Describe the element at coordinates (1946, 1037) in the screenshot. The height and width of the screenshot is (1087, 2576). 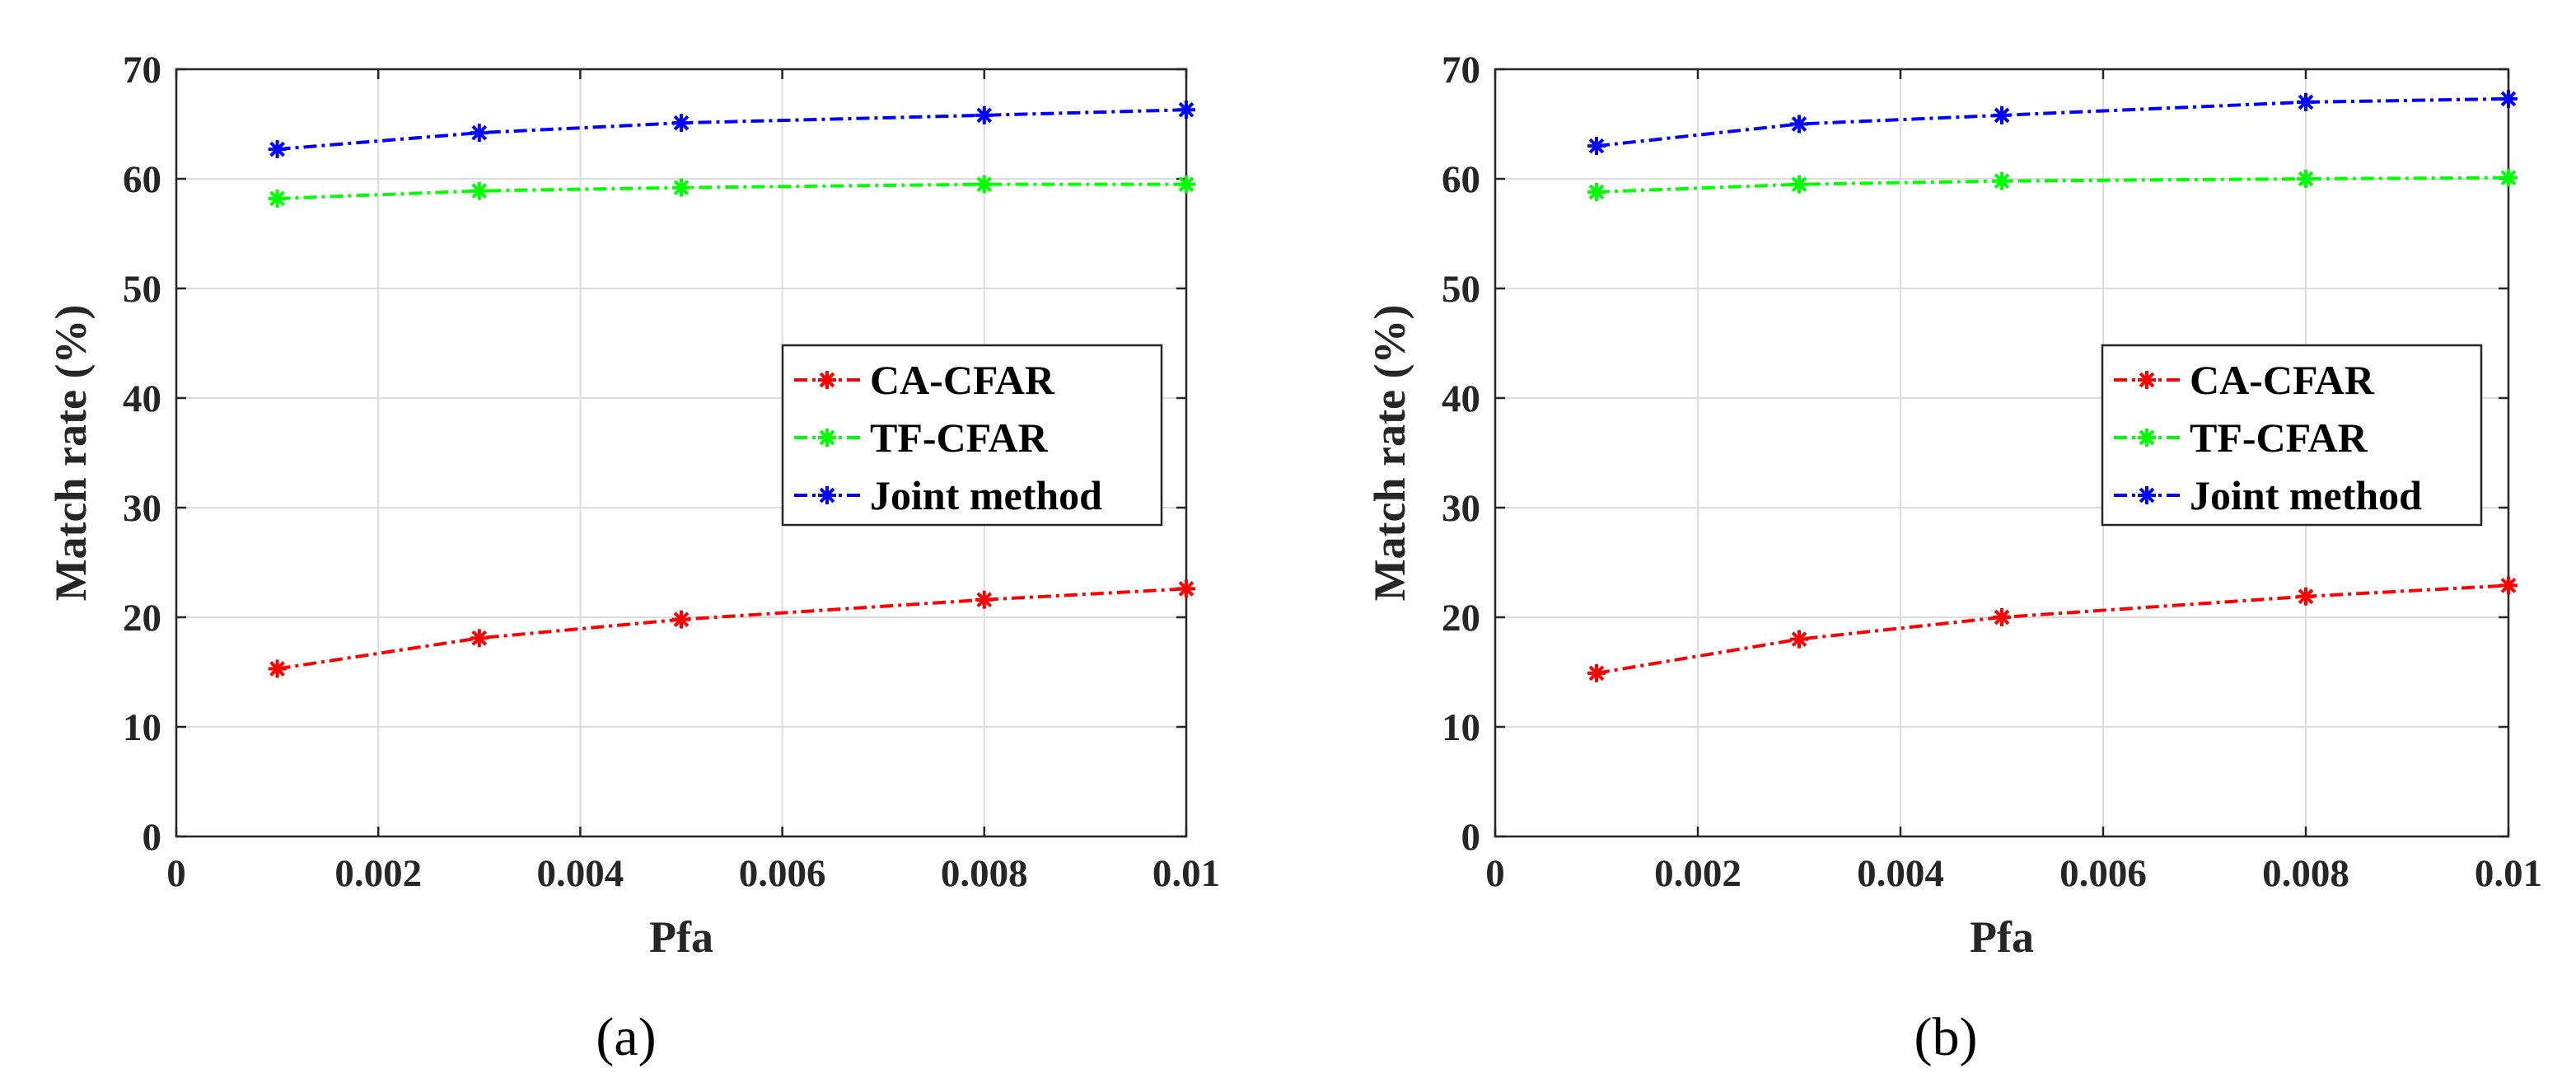
I see `chart-caption: (b)` at that location.